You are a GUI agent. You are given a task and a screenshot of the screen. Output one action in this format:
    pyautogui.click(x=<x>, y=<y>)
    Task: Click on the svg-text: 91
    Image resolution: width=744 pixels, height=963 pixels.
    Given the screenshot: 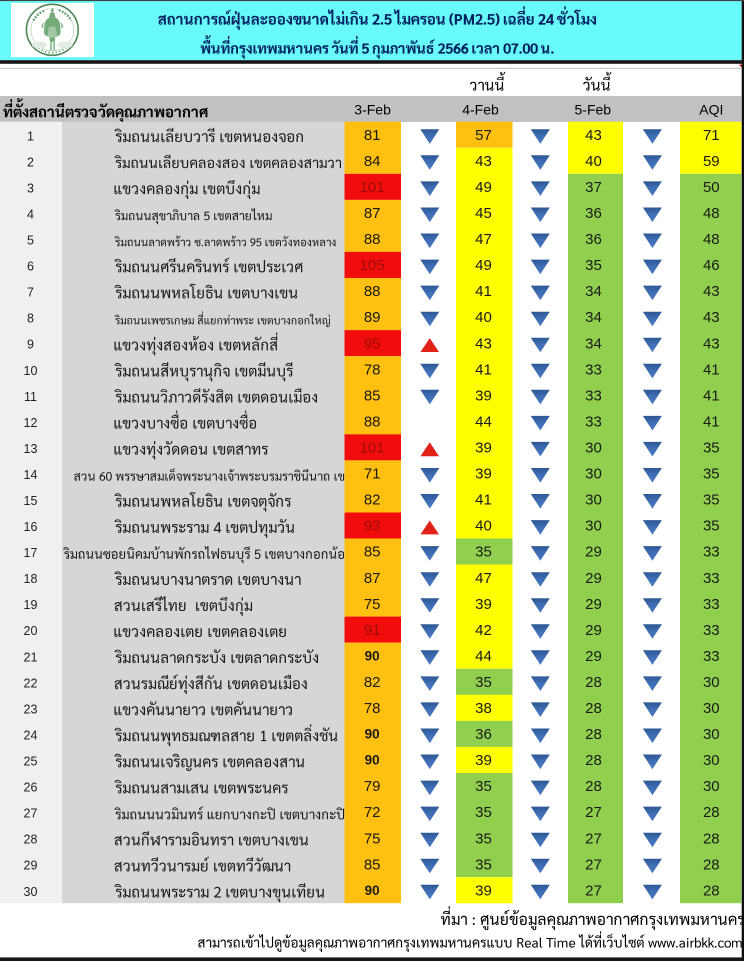 What is the action you would take?
    pyautogui.click(x=372, y=630)
    